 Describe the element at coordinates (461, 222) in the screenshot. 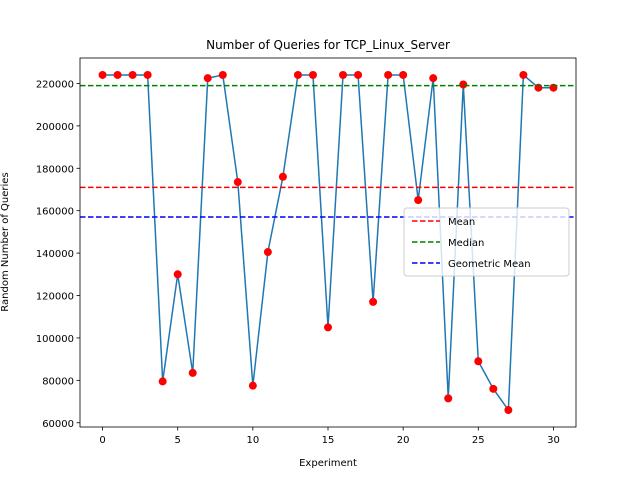

I see `legend-label: Mean` at that location.